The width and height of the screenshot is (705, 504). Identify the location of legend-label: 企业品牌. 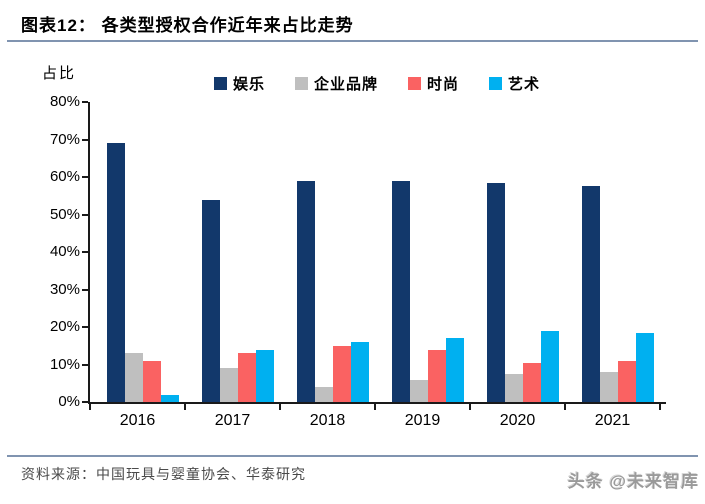
(345, 84).